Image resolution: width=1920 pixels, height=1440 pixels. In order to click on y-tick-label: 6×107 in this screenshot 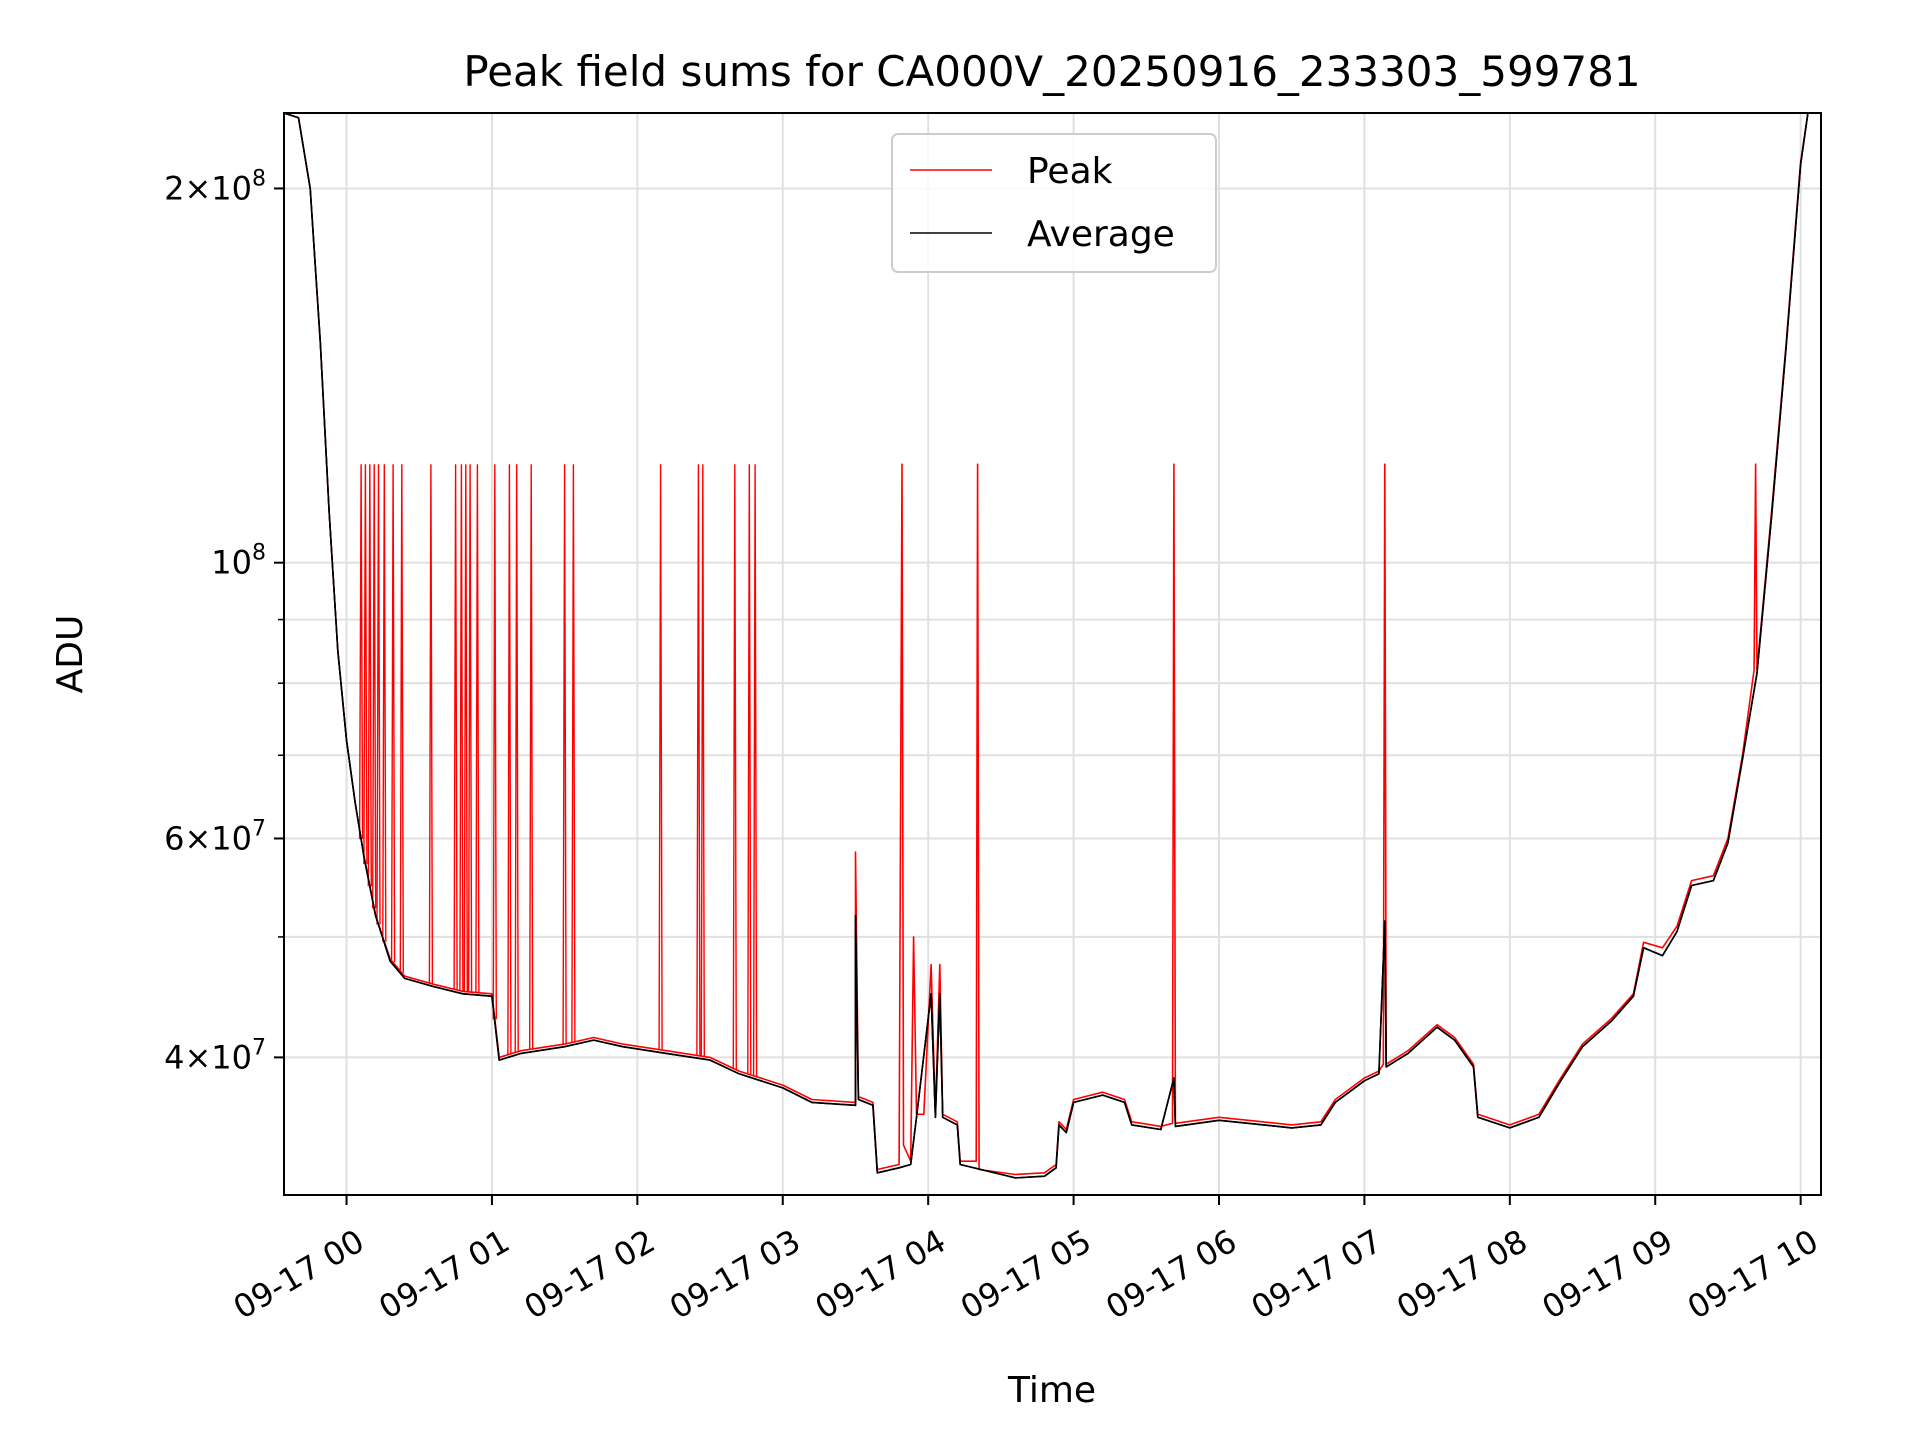, I will do `click(215, 836)`.